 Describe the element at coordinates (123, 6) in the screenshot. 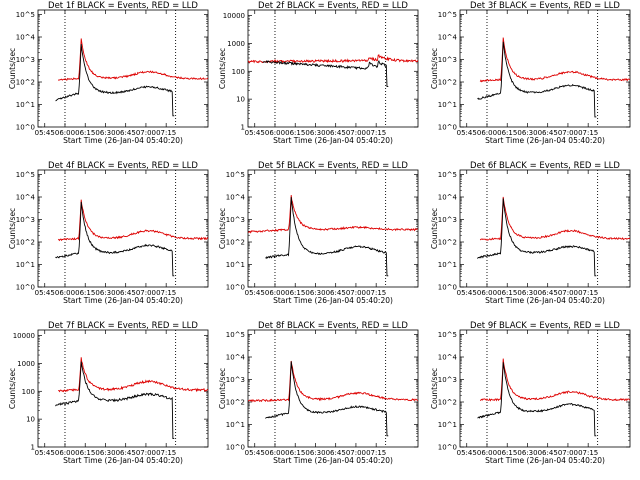

I see `panel-title: Det 1f BLACK = Events, RED = LLD` at that location.